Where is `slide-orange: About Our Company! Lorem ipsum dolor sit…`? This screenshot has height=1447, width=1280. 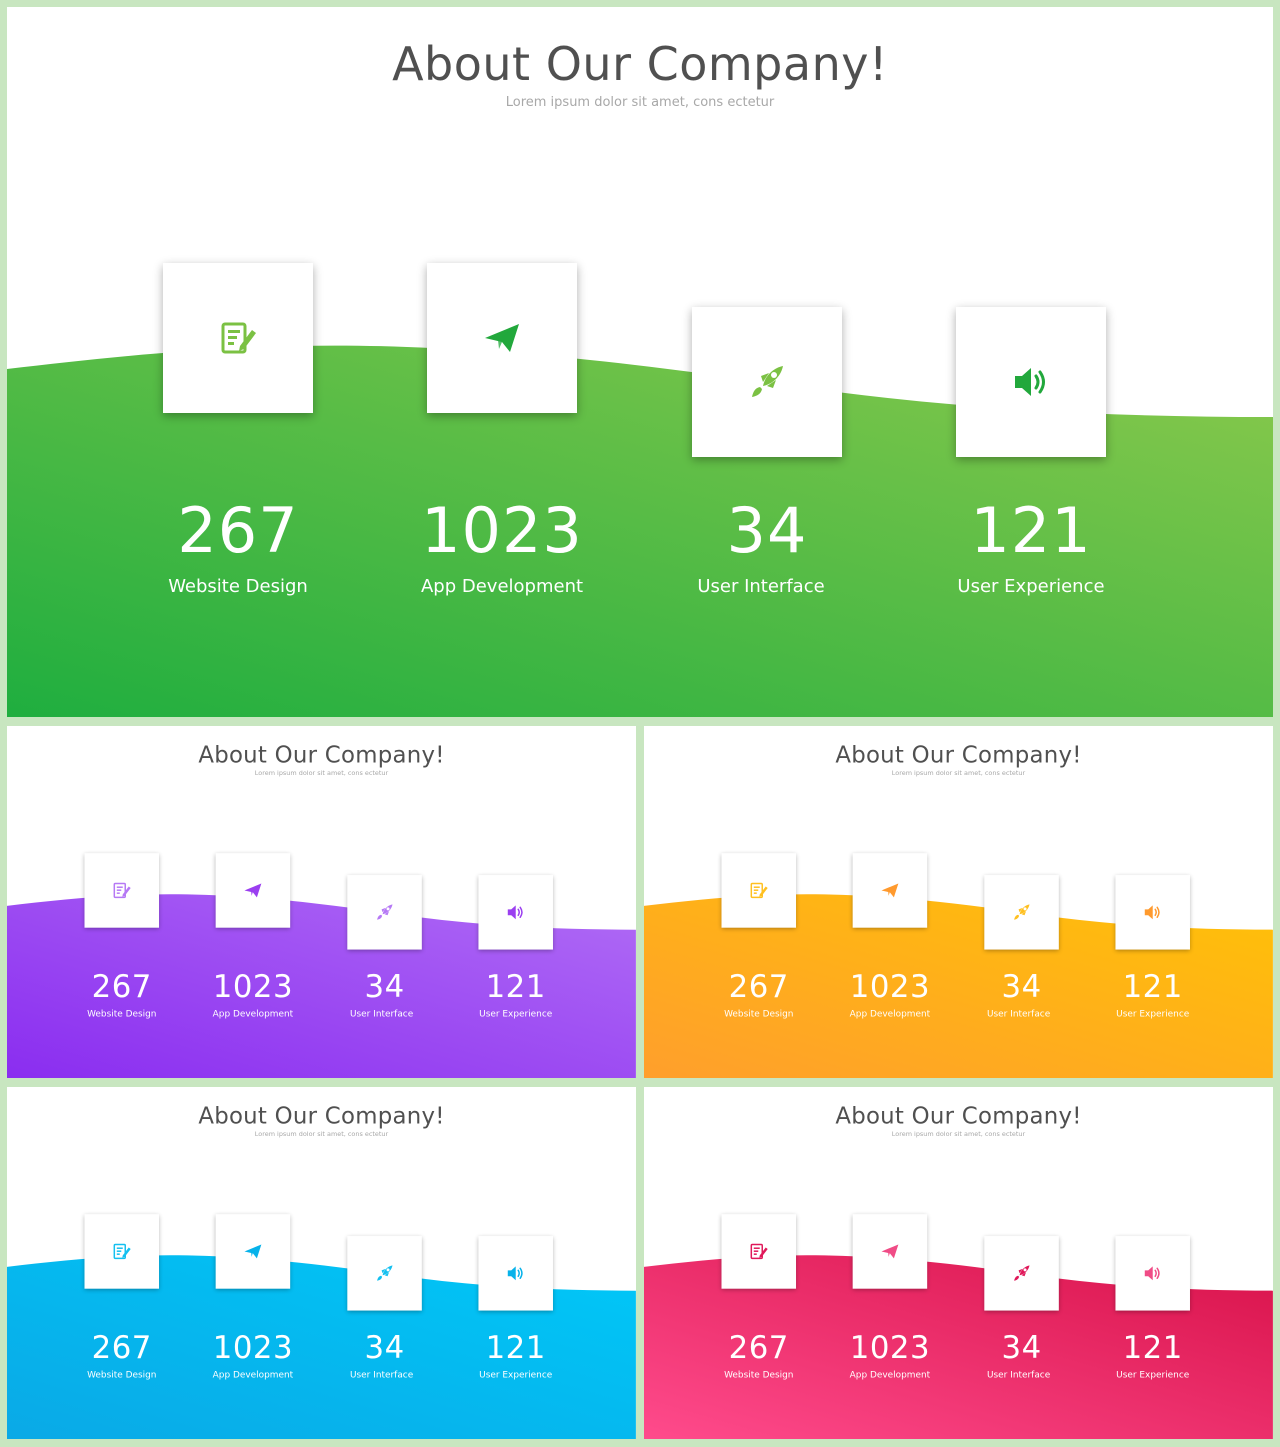 slide-orange: About Our Company! Lorem ipsum dolor sit… is located at coordinates (958, 902).